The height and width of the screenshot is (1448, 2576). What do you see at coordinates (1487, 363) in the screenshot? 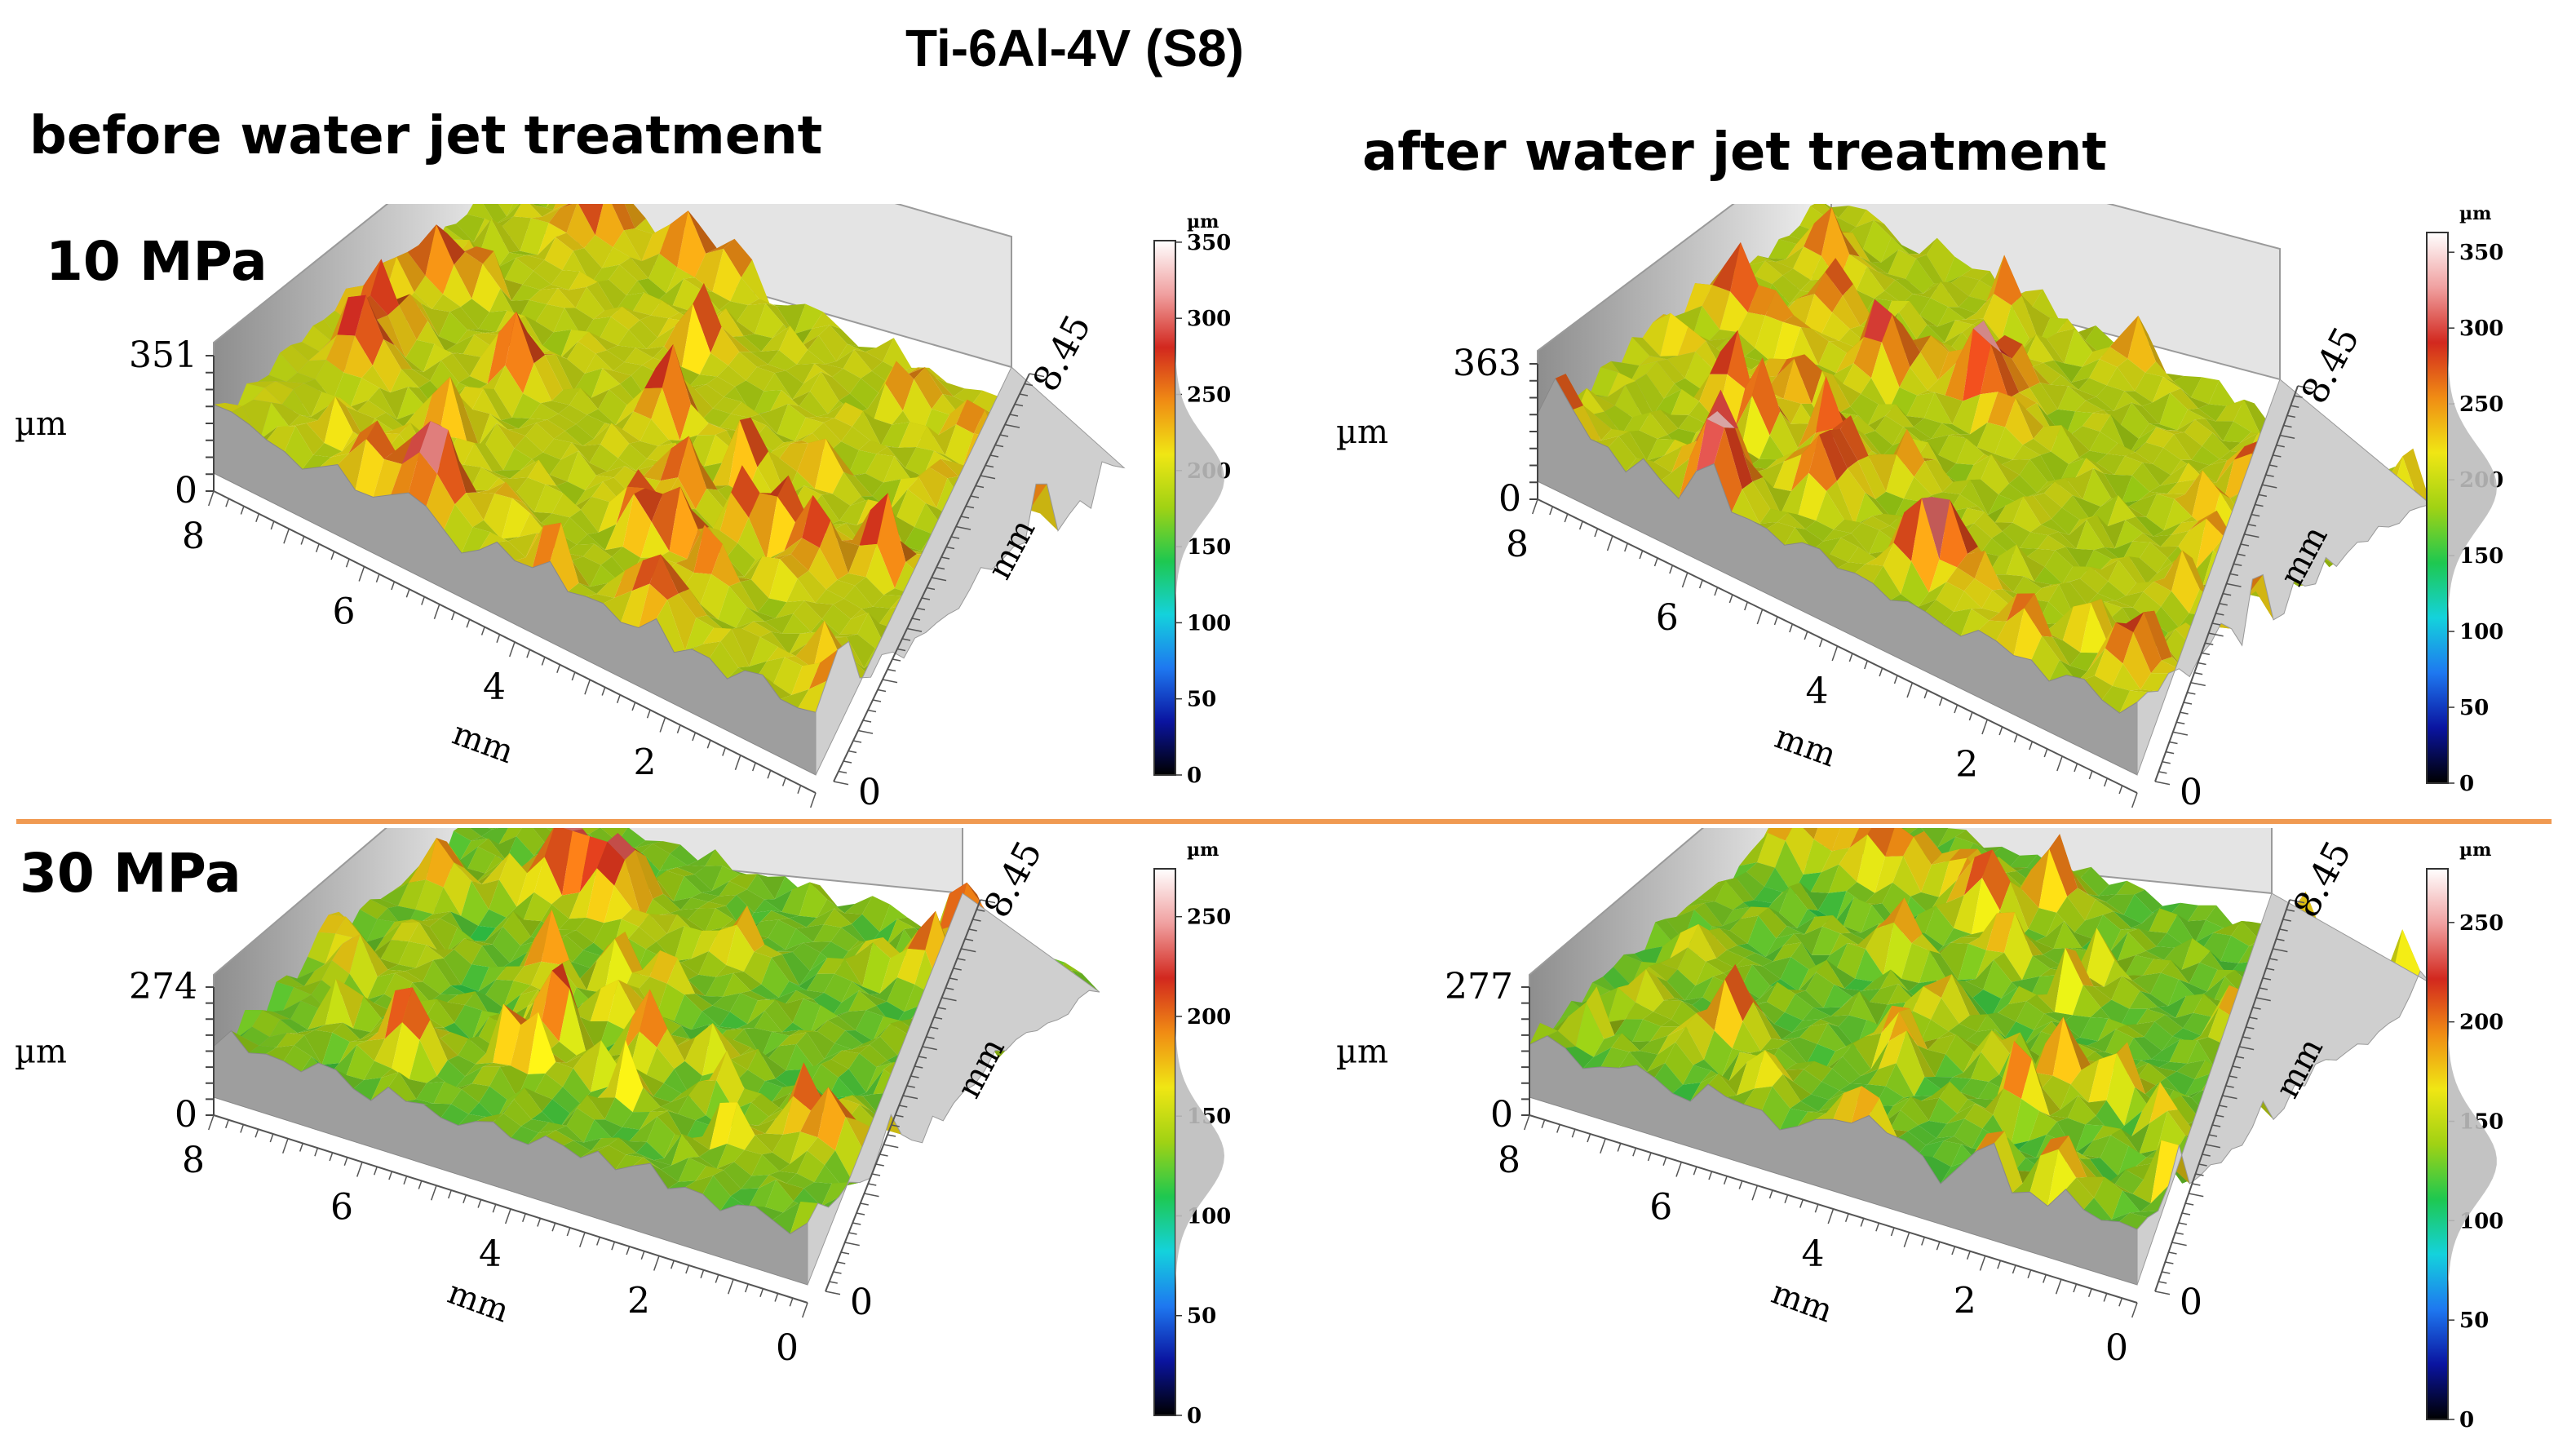
I see `z-max-label: 363` at bounding box center [1487, 363].